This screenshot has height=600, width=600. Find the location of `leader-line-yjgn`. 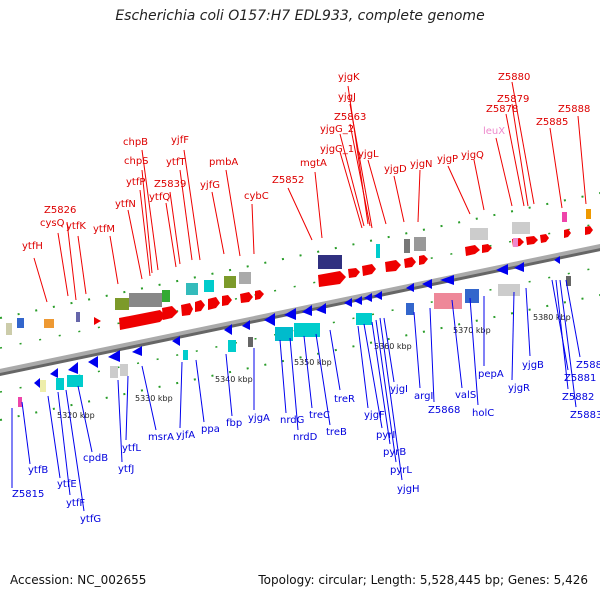

leader-line-yjgn is located at coordinates (419, 196).